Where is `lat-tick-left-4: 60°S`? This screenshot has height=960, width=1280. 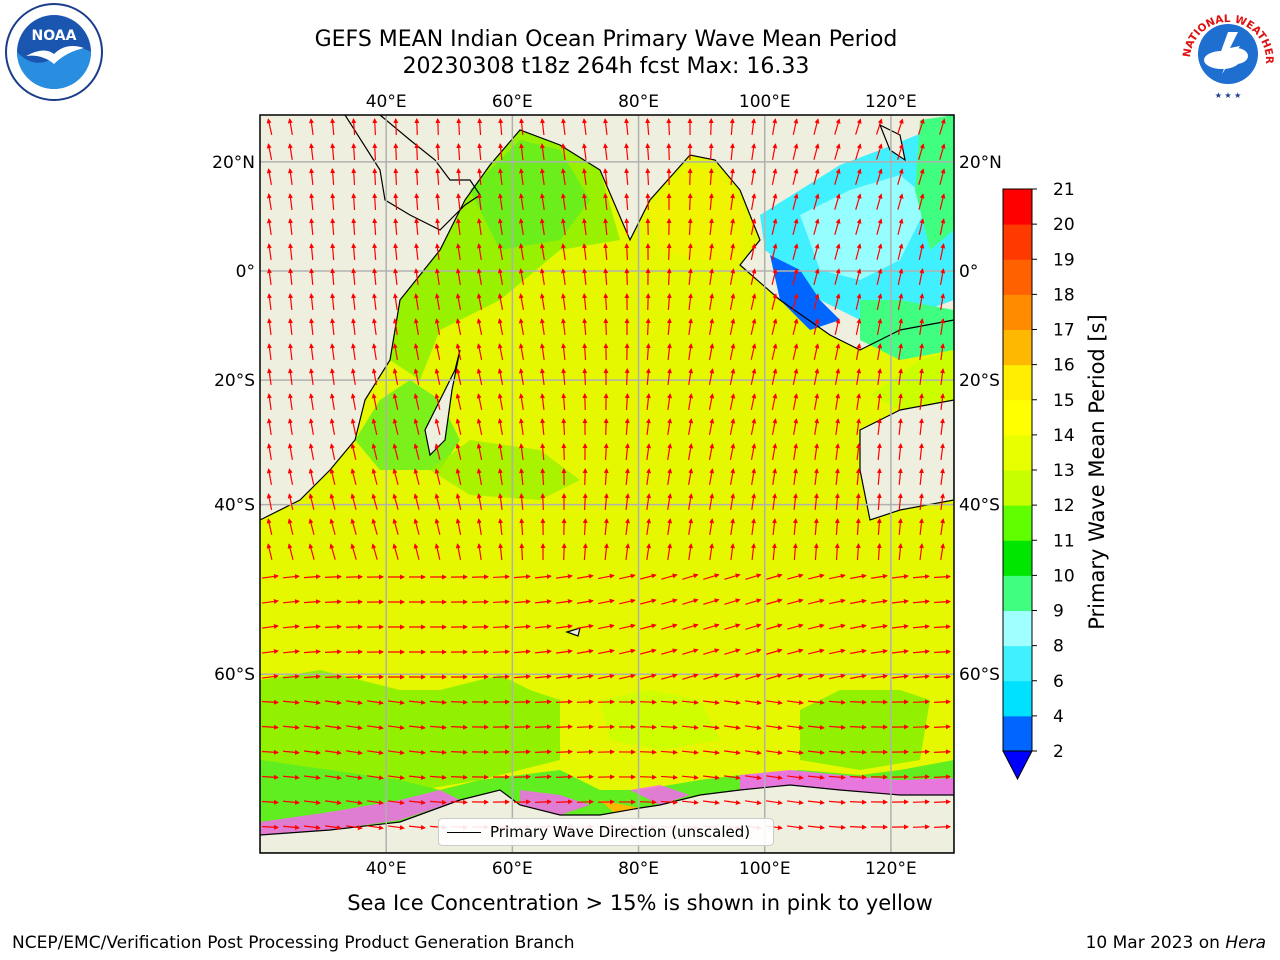
lat-tick-left-4: 60°S is located at coordinates (234, 675).